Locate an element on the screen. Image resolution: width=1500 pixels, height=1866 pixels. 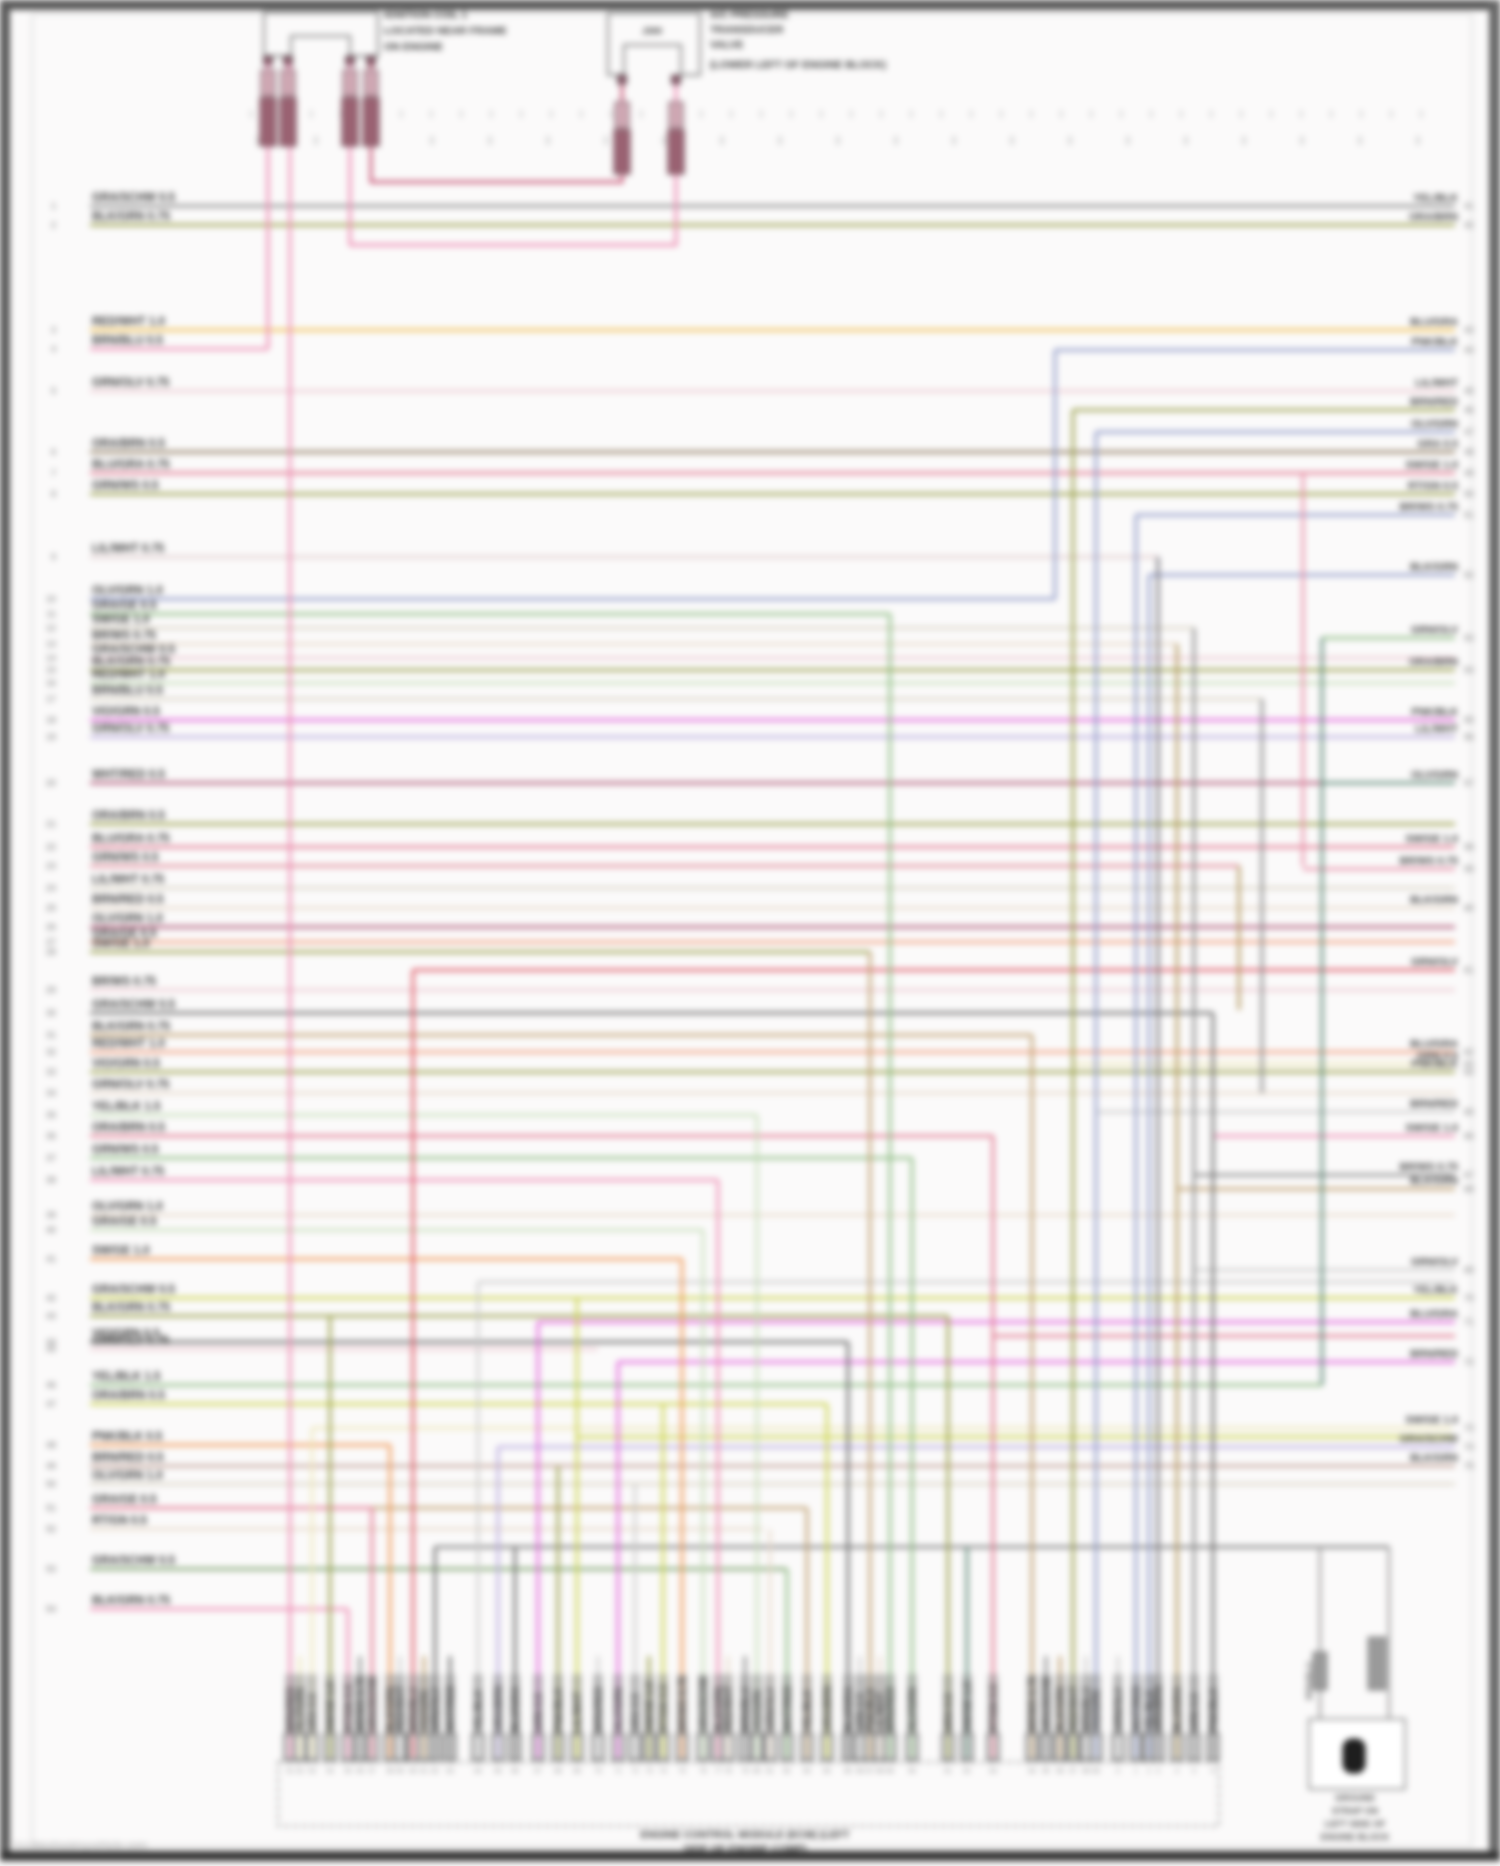
svg-text: BR/WS 0.75 is located at coordinates (124, 982).